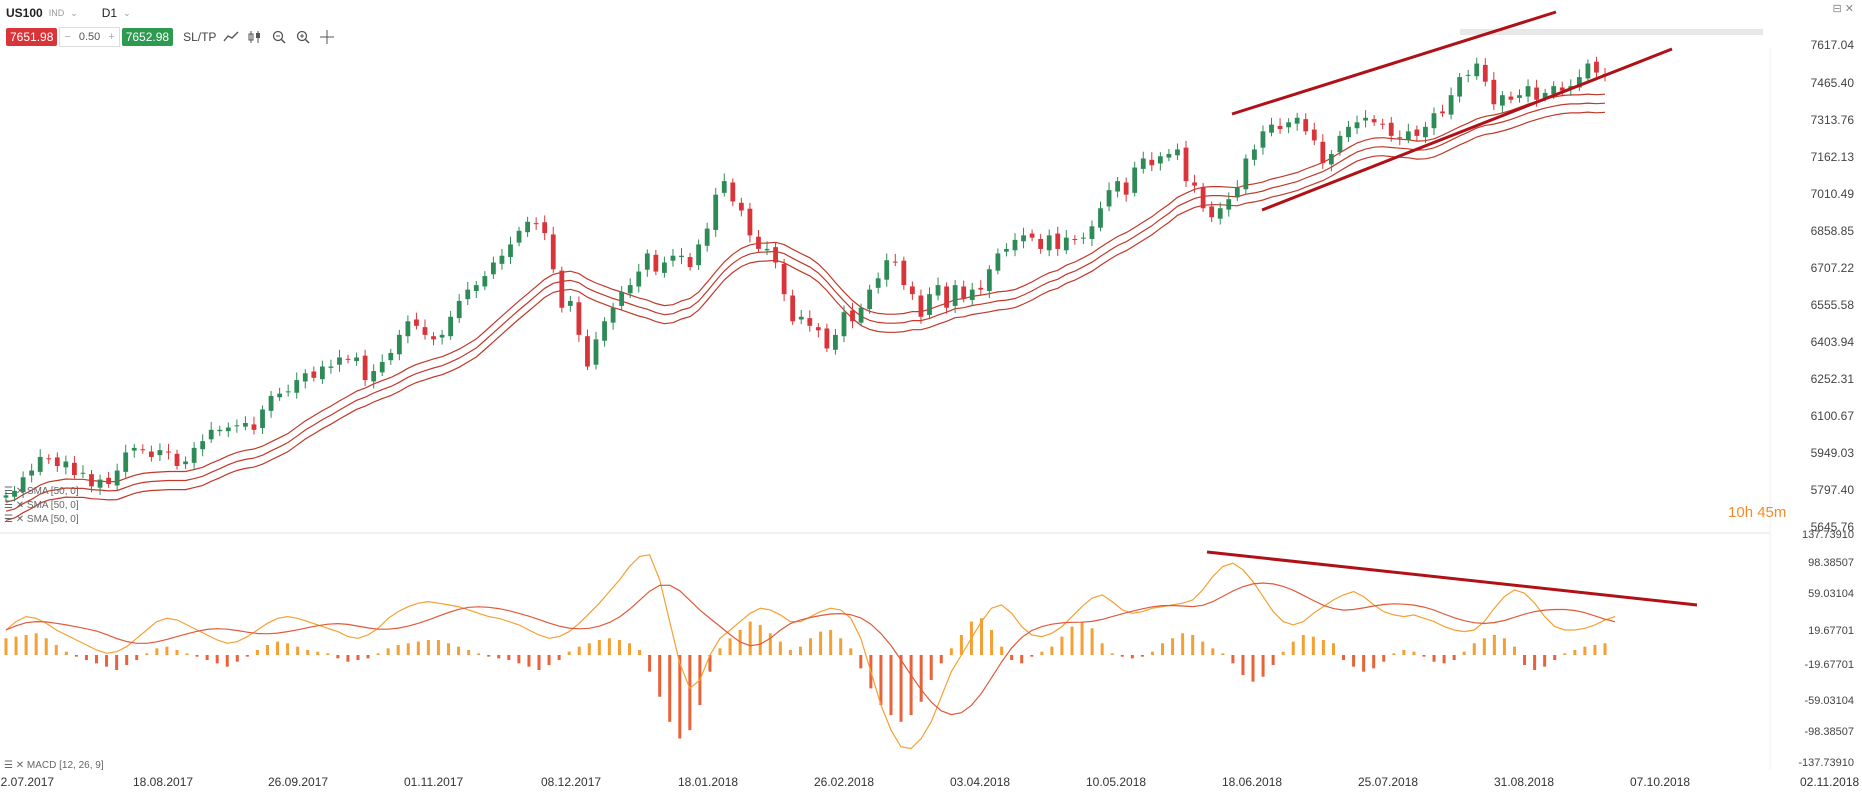 The image size is (1862, 795). Describe the element at coordinates (24, 13) in the screenshot. I see `symbol-name: US100` at that location.